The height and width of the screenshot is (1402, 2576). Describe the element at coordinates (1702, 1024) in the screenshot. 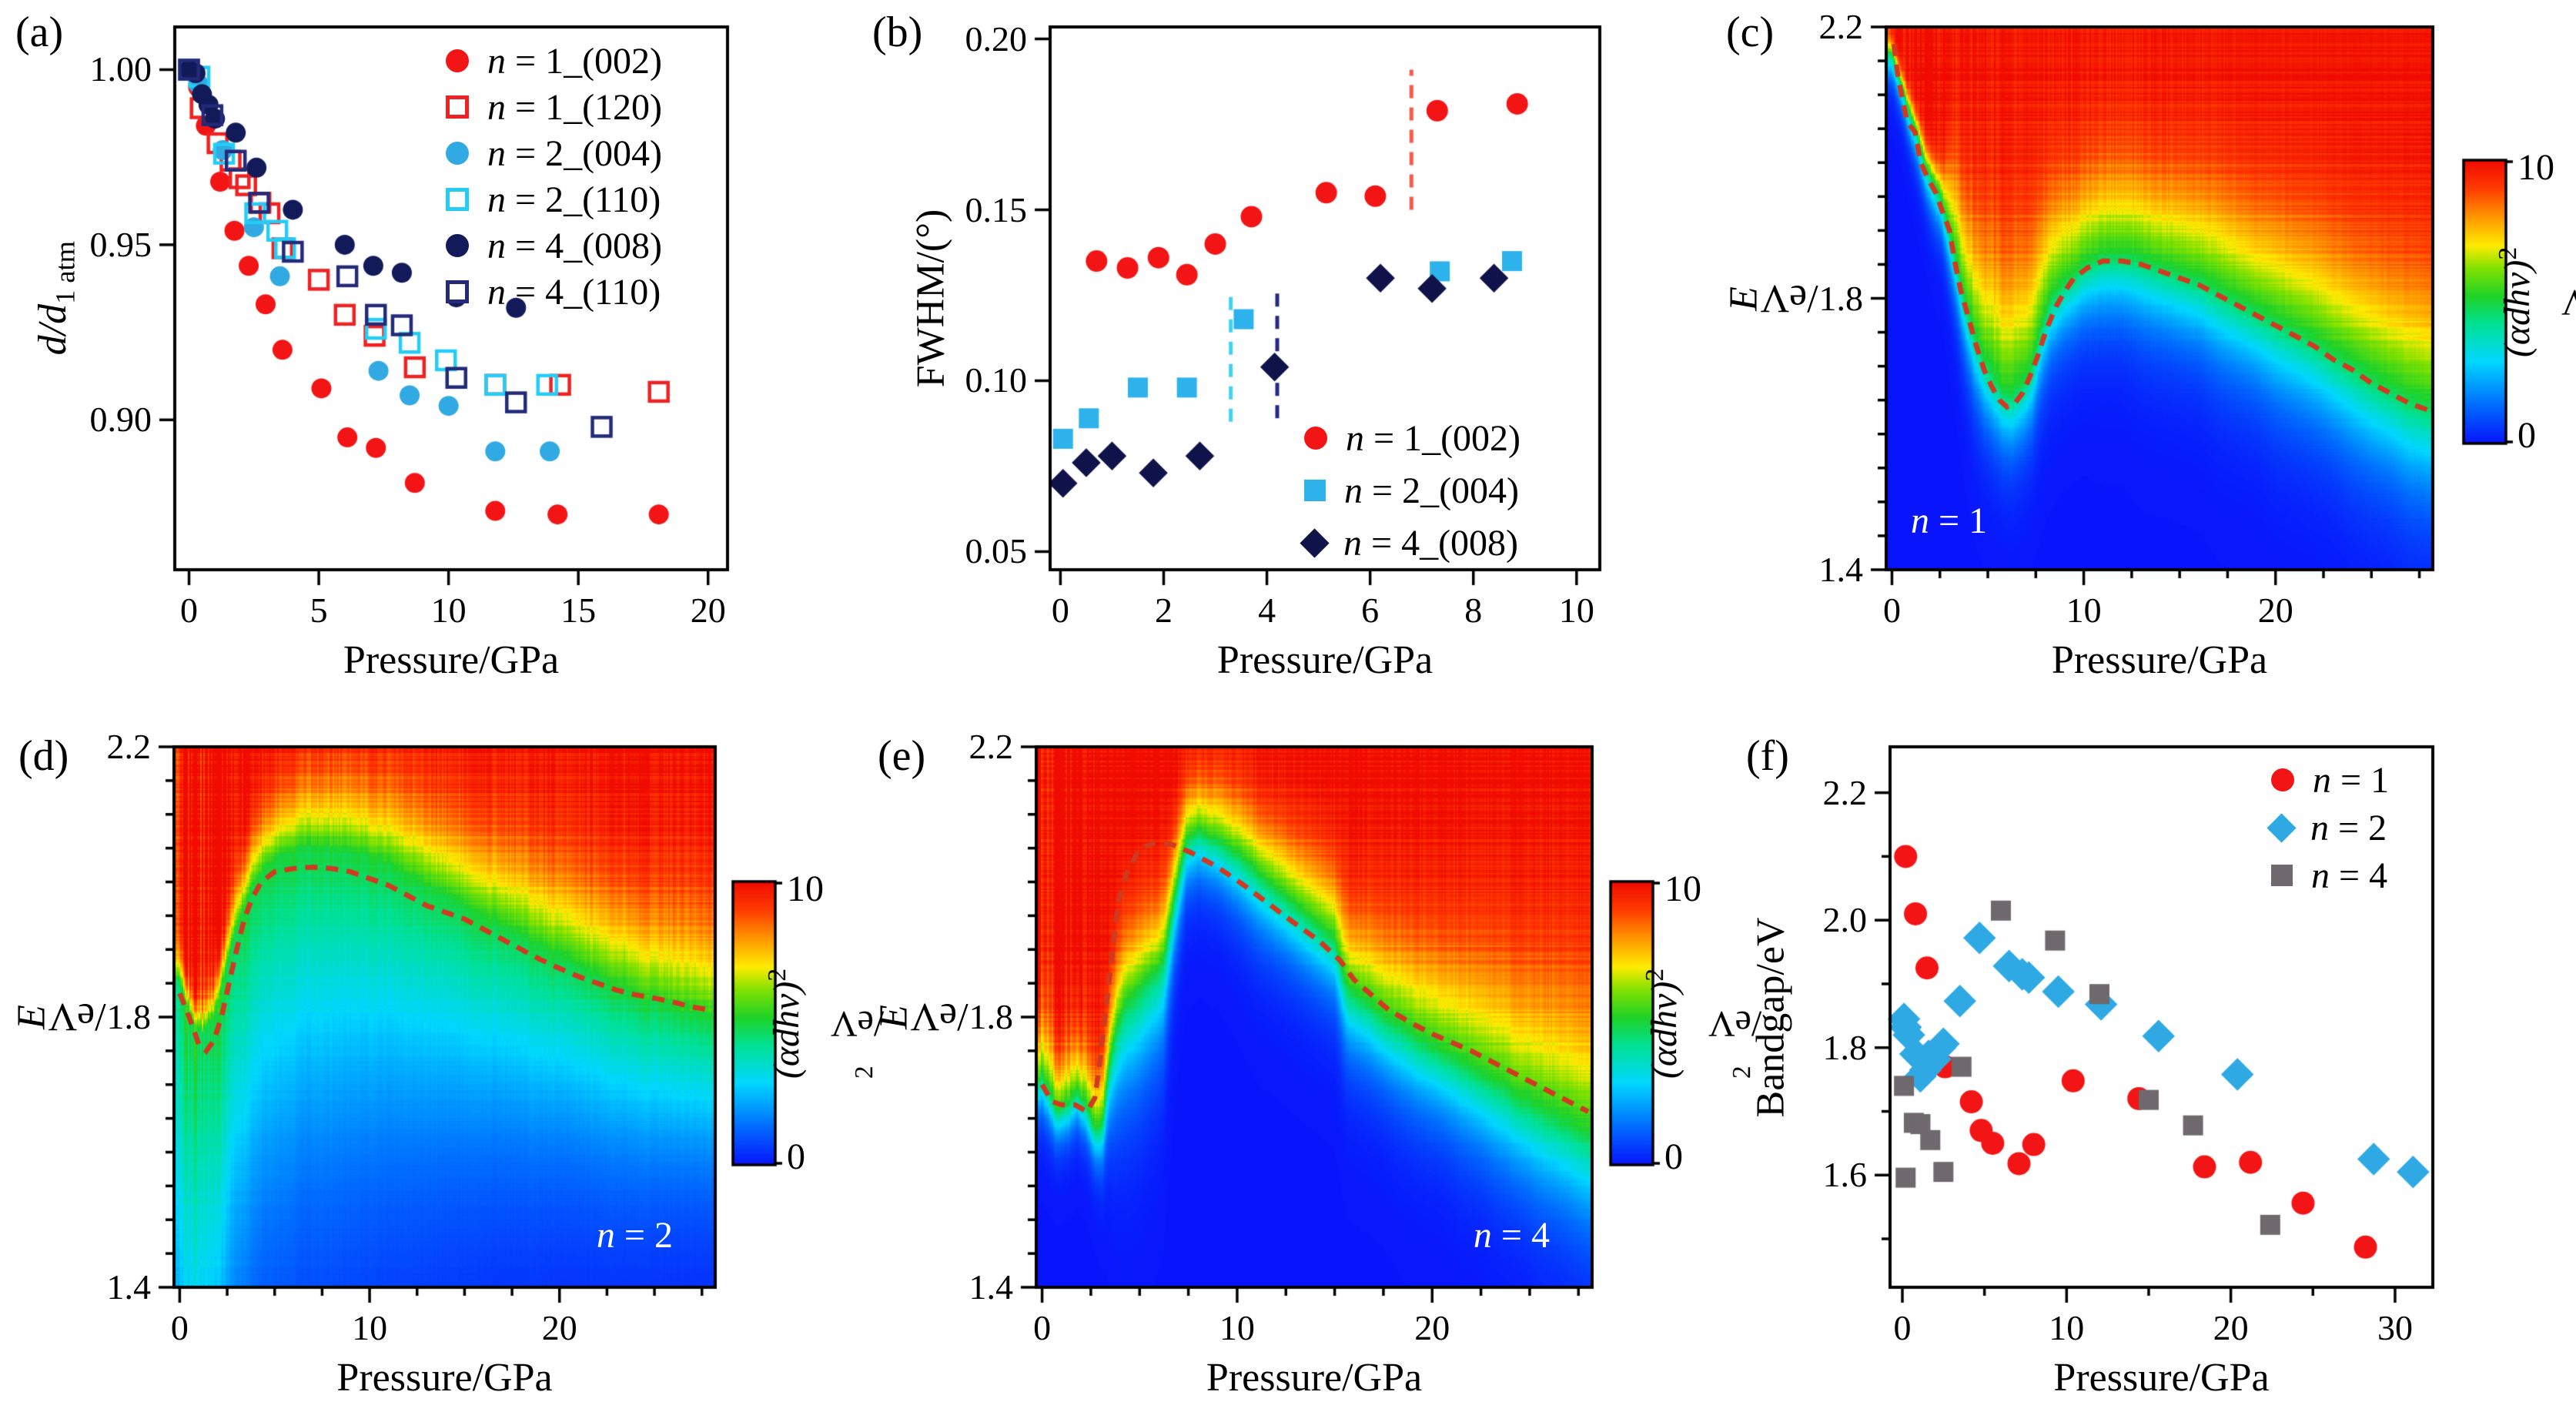

I see `colorbar-e-label: (αdhν)2/eV 2` at that location.